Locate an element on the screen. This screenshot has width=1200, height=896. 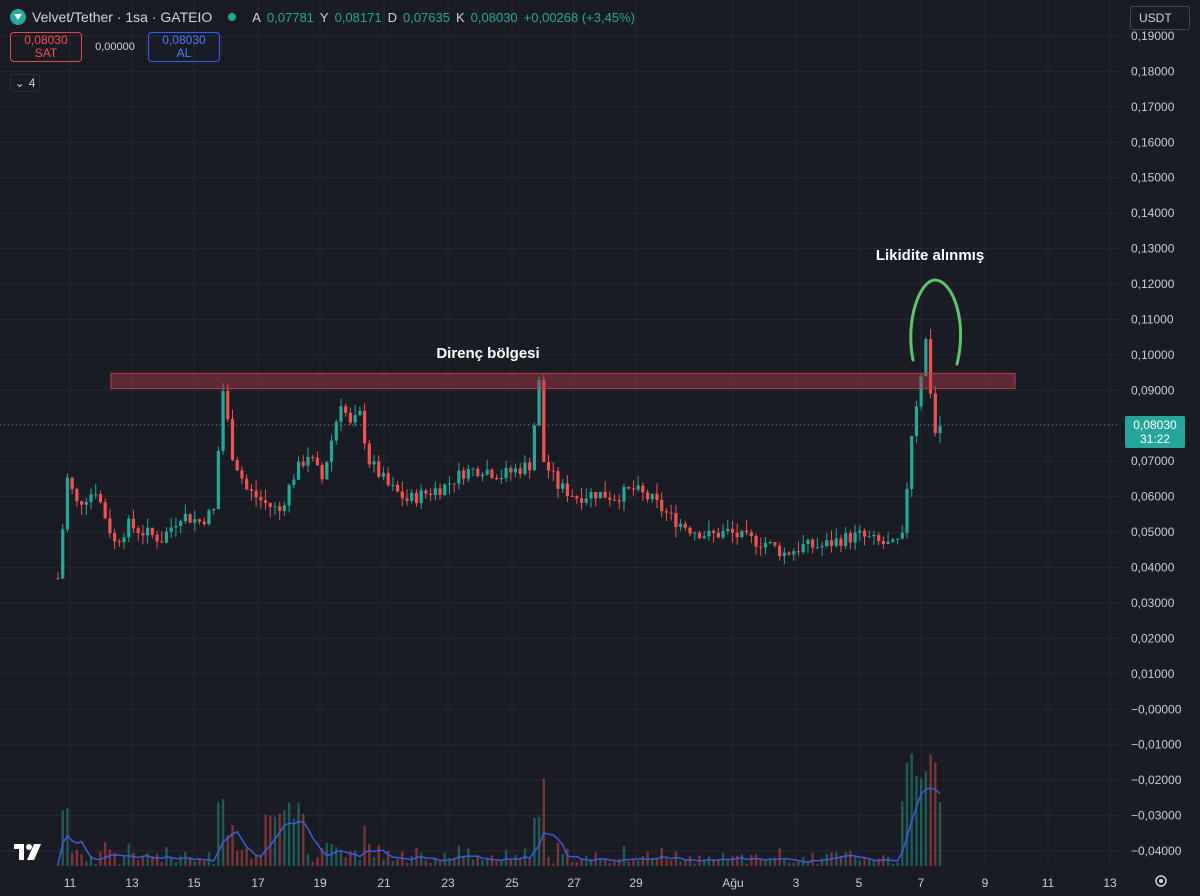
volume-ma-line is located at coordinates (499, 826).